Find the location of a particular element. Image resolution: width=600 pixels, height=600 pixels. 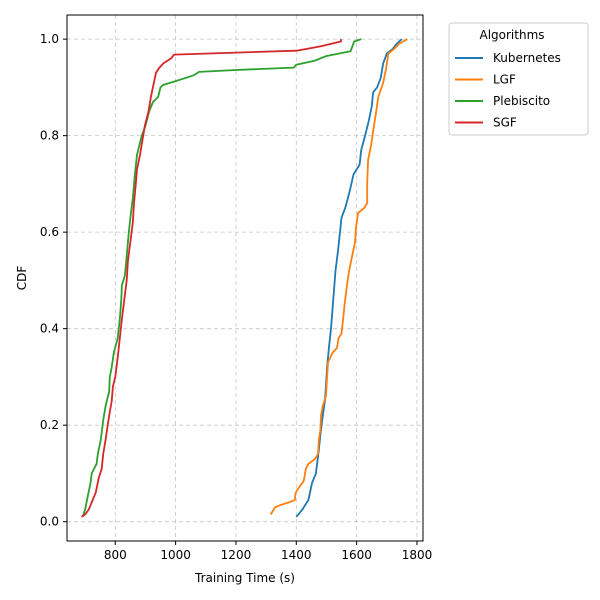

legend-label-plebiscito: Plebiscito is located at coordinates (521, 101).